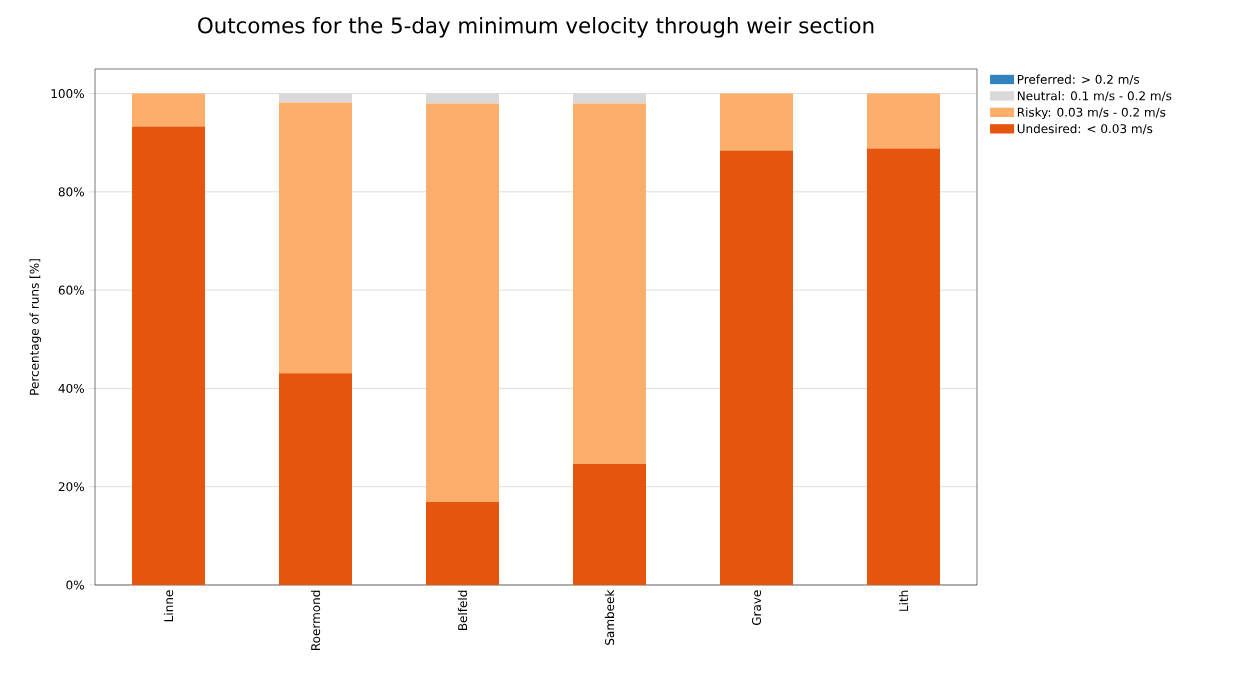 Image resolution: width=1247 pixels, height=681 pixels. Describe the element at coordinates (536, 27) in the screenshot. I see `chart-title: Outcomes for the 5-day minimum velocity through weir section` at that location.